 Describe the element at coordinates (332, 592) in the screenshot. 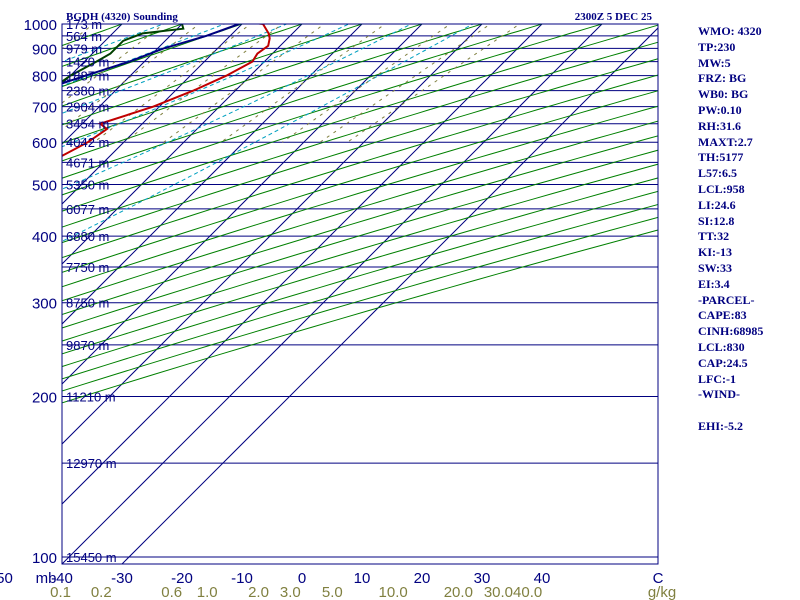

I see `mixing-ratio-label: 5.0` at that location.